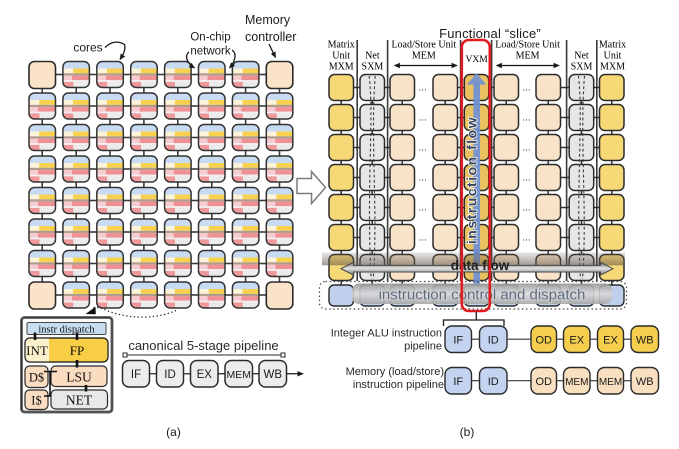 The image size is (679, 449). What do you see at coordinates (472, 180) in the screenshot?
I see `svg-text: instruction flow` at bounding box center [472, 180].